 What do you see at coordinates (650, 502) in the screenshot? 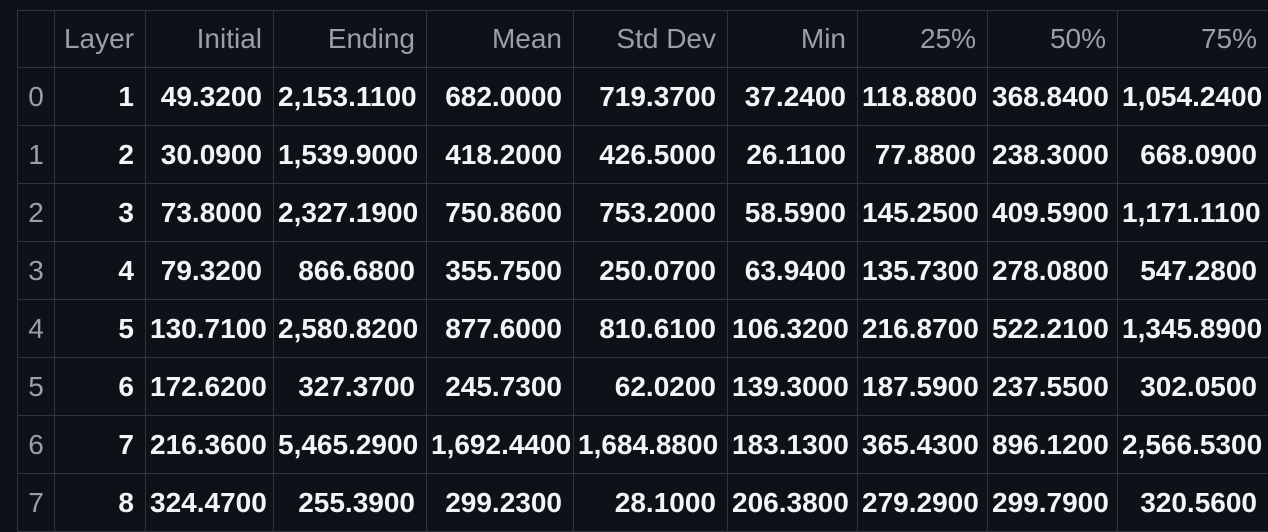
I see `cell: 28.1000` at bounding box center [650, 502].